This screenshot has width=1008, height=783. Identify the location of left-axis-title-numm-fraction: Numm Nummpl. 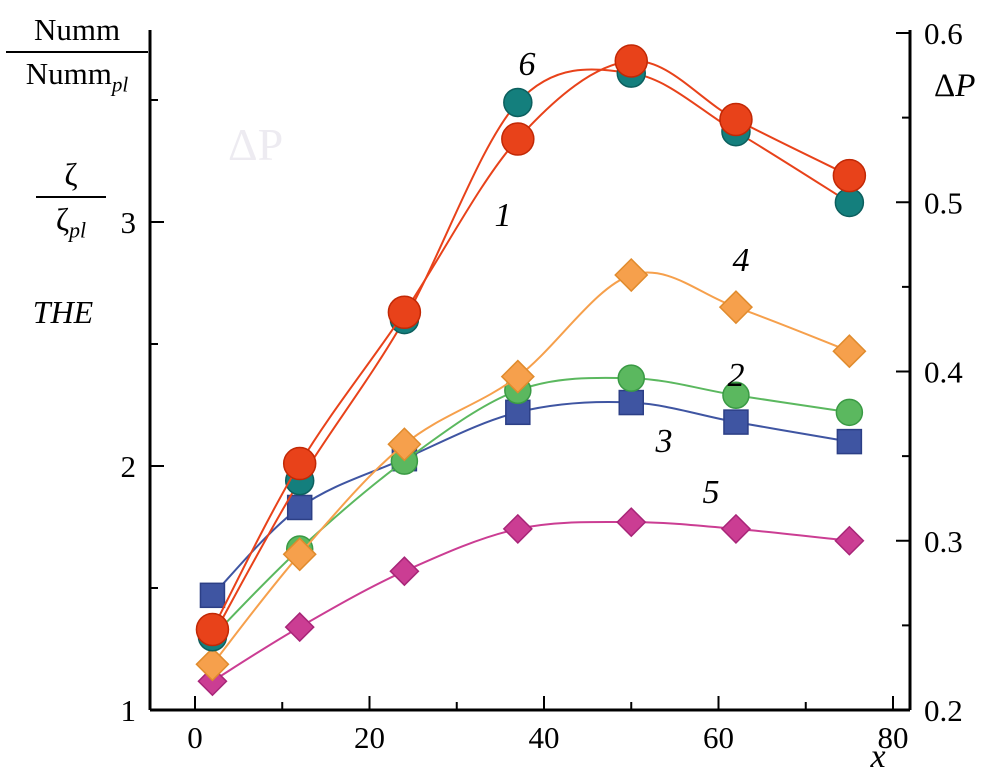
(77, 54).